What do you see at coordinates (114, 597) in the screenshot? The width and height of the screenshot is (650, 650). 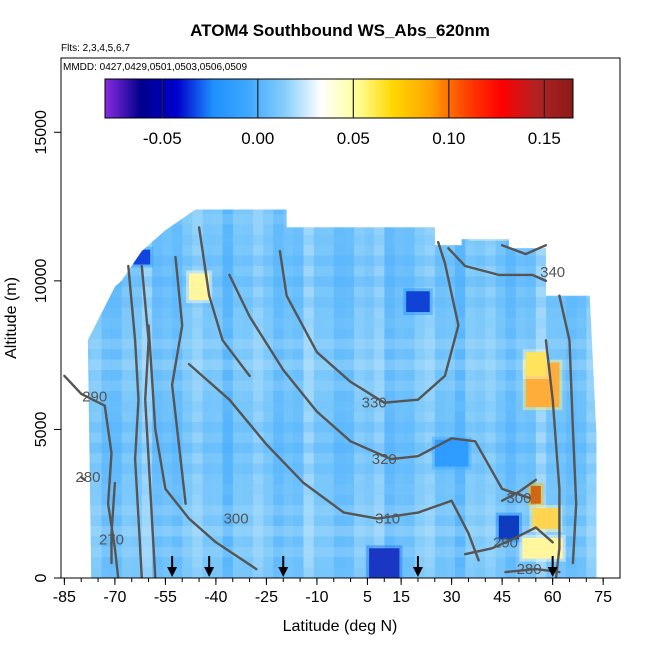 I see `x-tick-label: -70` at bounding box center [114, 597].